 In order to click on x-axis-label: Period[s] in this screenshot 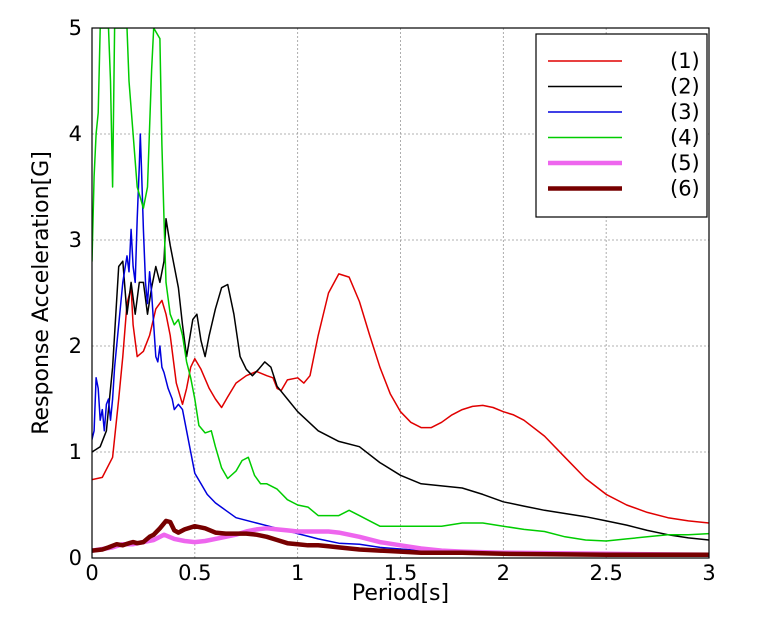, I will do `click(400, 593)`.